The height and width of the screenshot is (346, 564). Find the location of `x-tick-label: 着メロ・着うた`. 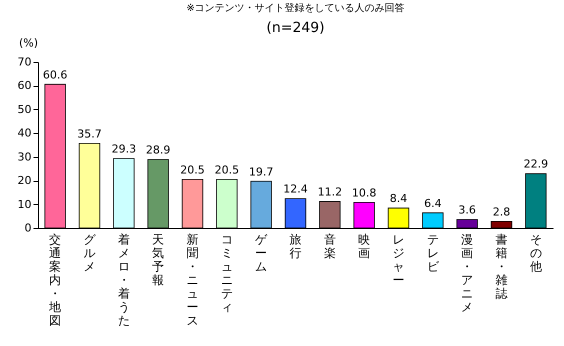

x-tick-label: 着メロ・着うた is located at coordinates (124, 280).